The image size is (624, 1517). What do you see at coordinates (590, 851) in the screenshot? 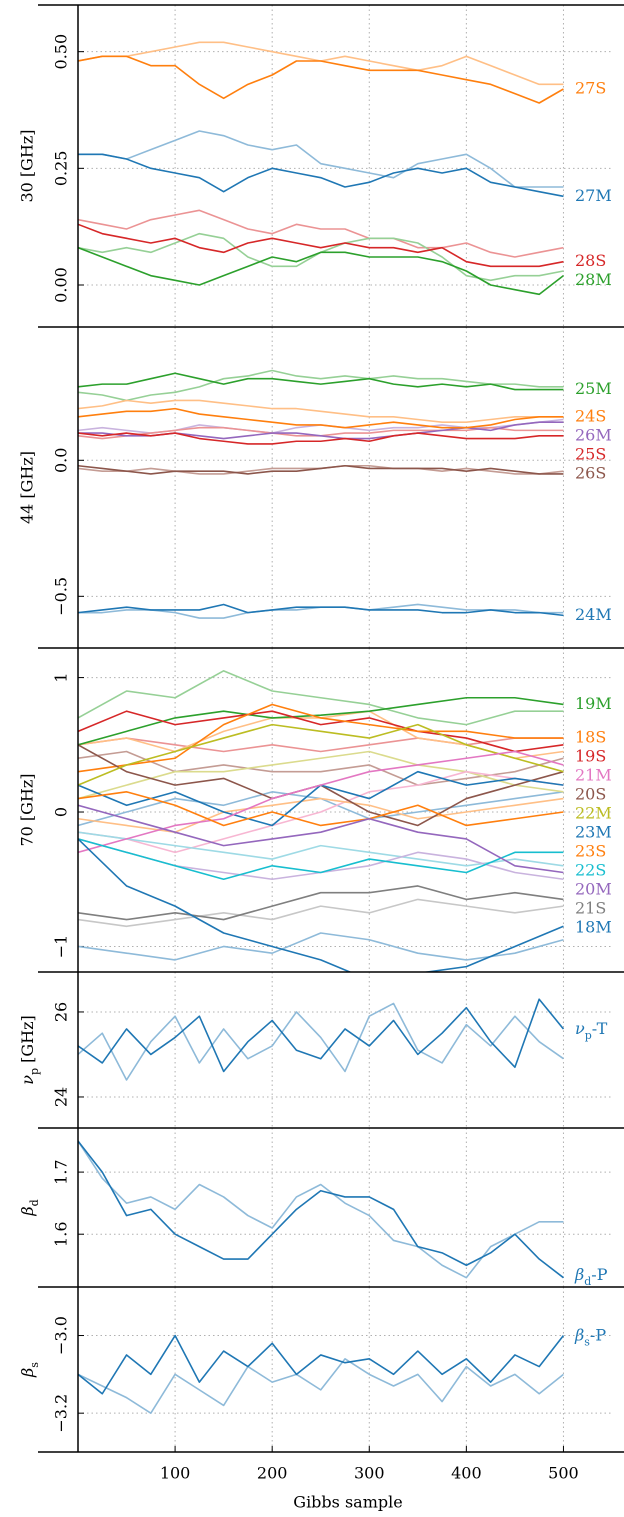
I see `series-label: 23S` at bounding box center [590, 851].